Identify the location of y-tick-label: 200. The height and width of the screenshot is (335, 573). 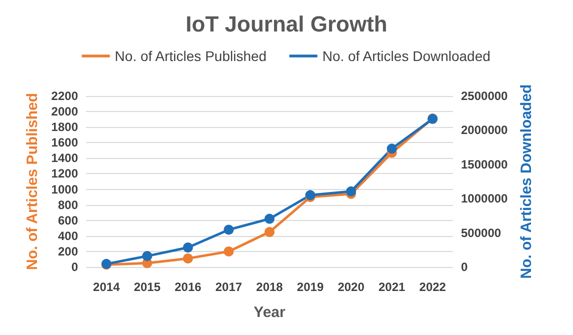
(68, 251).